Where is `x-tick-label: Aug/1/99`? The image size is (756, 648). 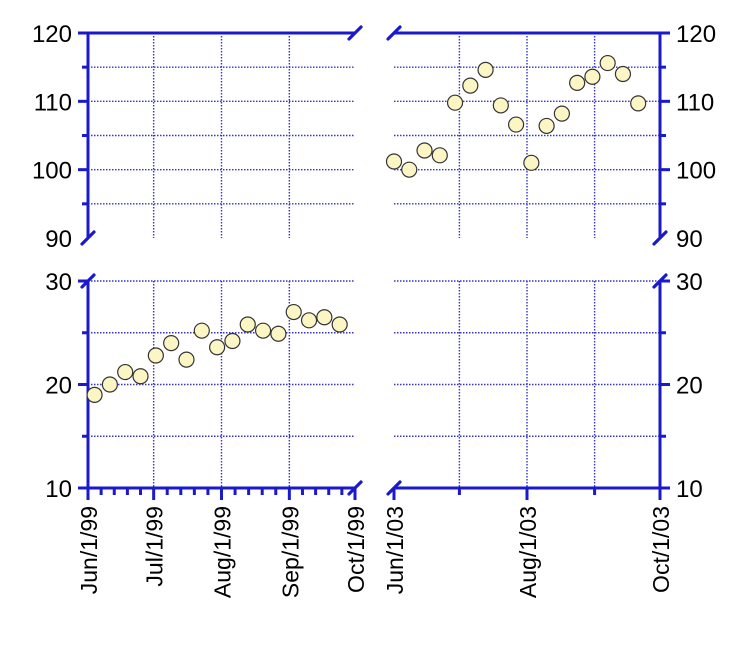
x-tick-label: Aug/1/99 is located at coordinates (223, 552).